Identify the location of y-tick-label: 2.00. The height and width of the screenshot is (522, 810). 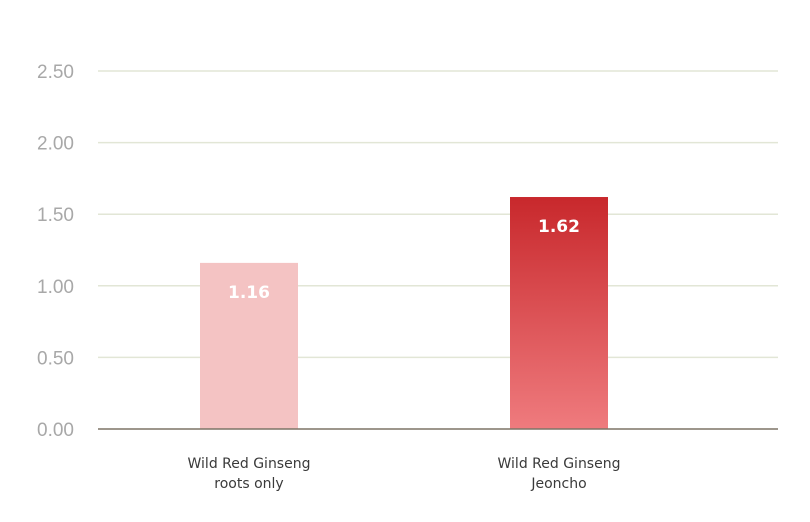
(55, 144).